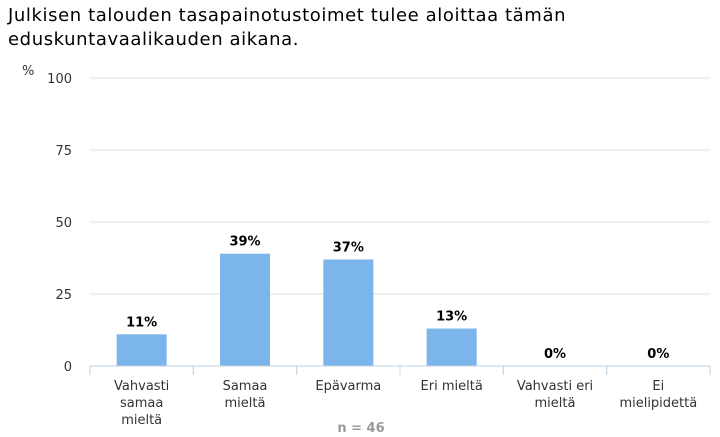  I want to click on x-tick-label: Epävarma, so click(348, 386).